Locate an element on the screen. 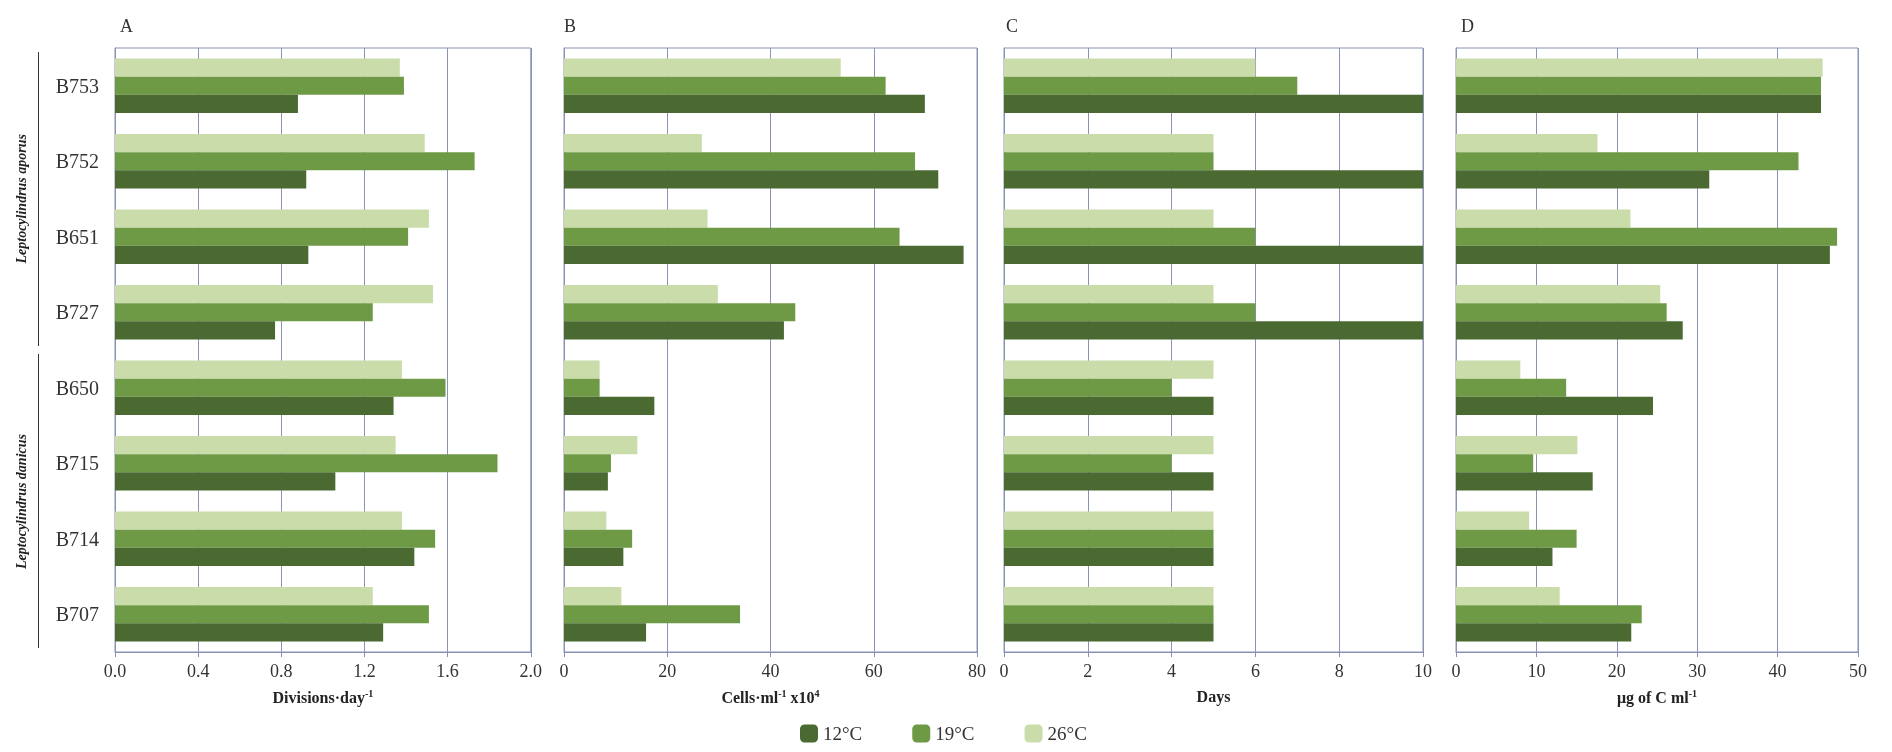 The image size is (1892, 752). legend-label: 26°C is located at coordinates (1067, 733).